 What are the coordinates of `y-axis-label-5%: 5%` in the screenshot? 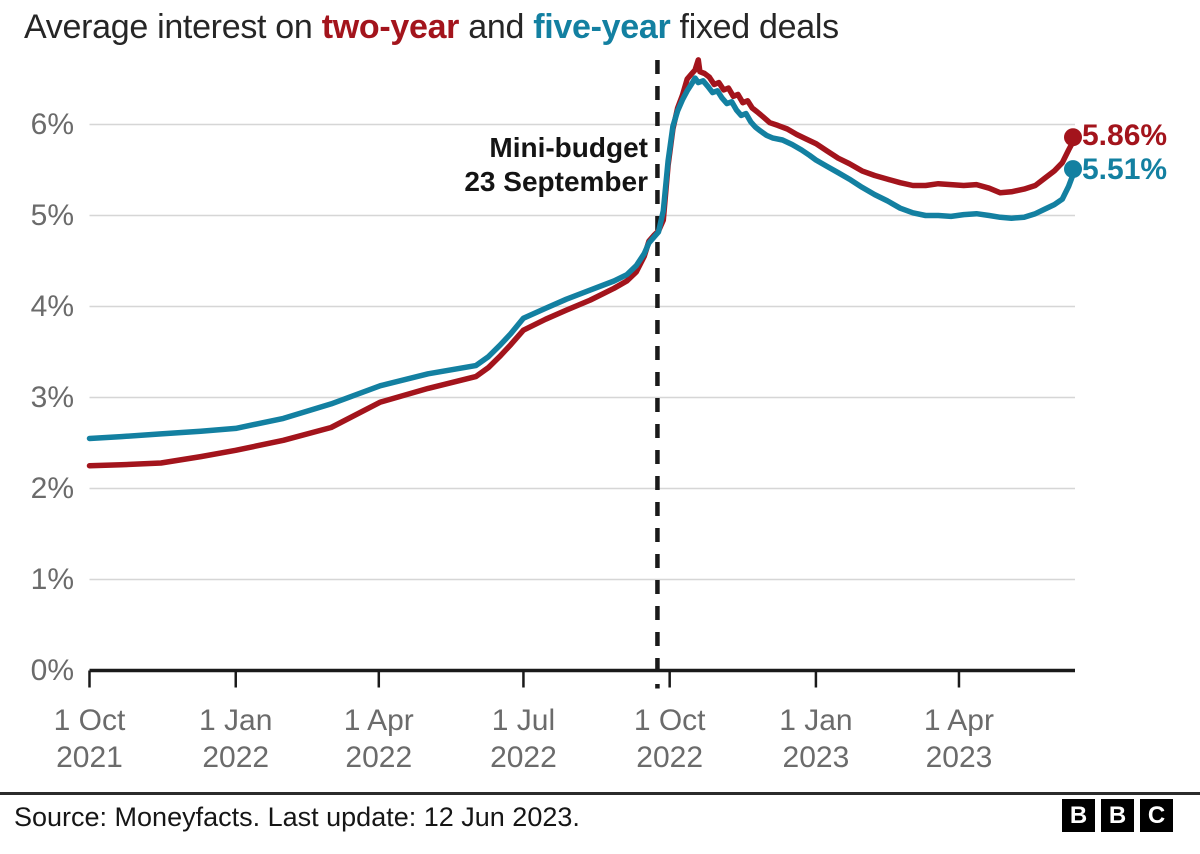 It's located at (52, 215).